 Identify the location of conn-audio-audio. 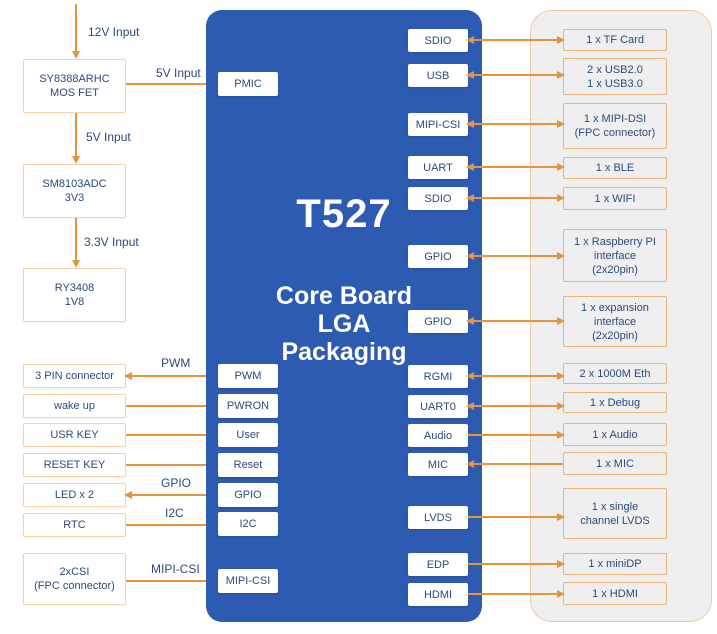
(516, 435).